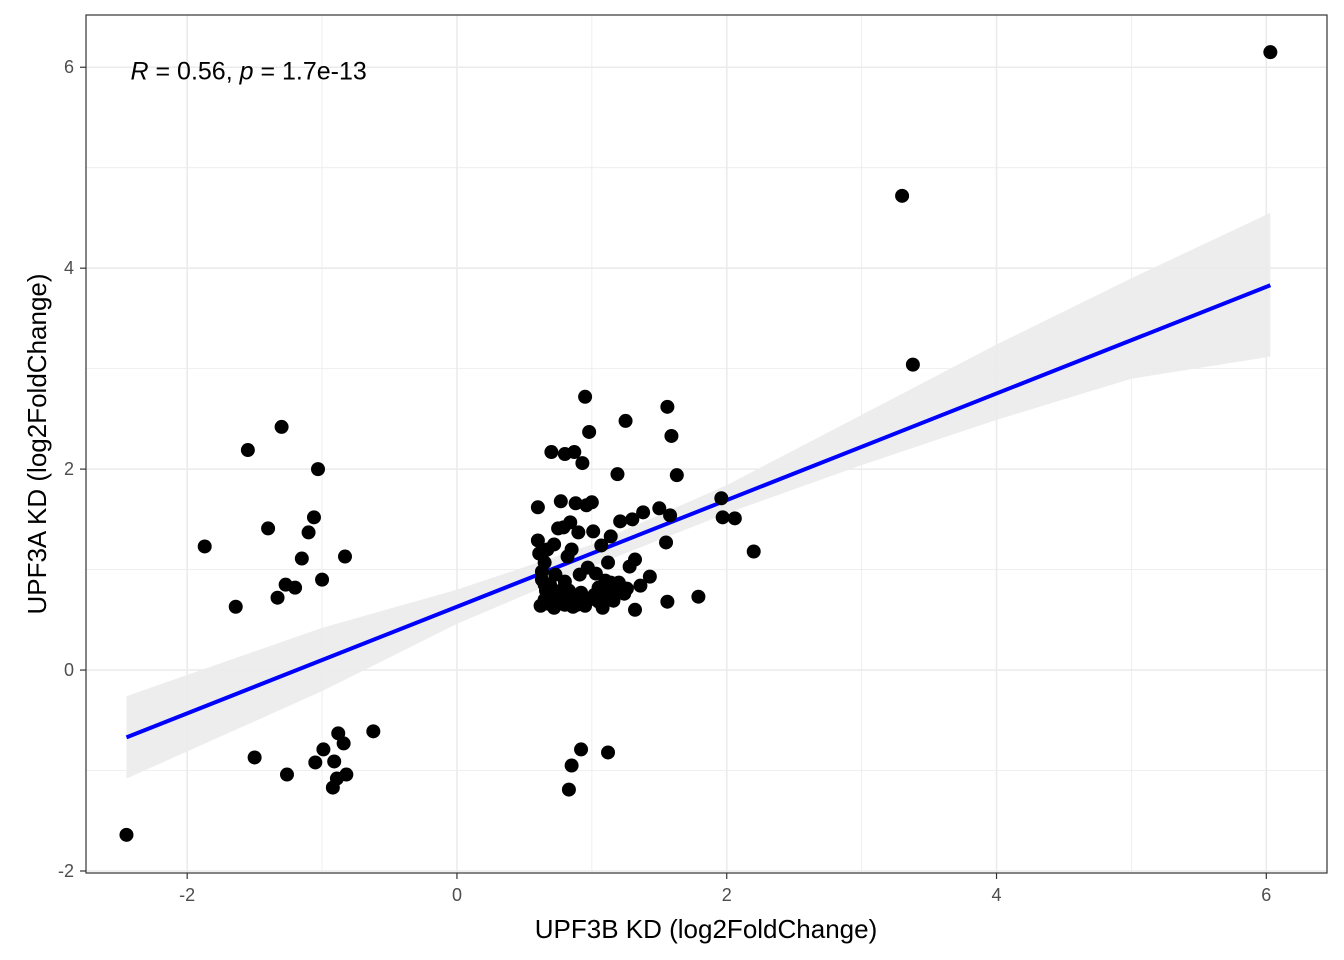 This screenshot has width=1344, height=960. I want to click on x-tick-label: 0, so click(457, 895).